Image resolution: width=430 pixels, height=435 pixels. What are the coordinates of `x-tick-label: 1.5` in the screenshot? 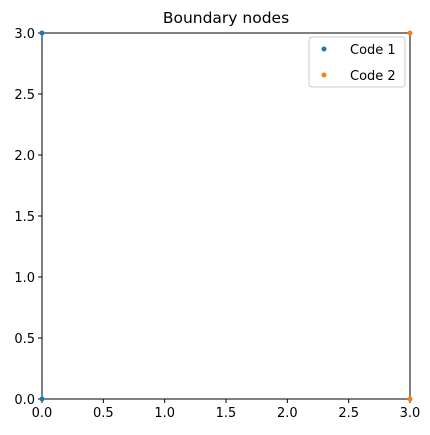 It's located at (226, 413).